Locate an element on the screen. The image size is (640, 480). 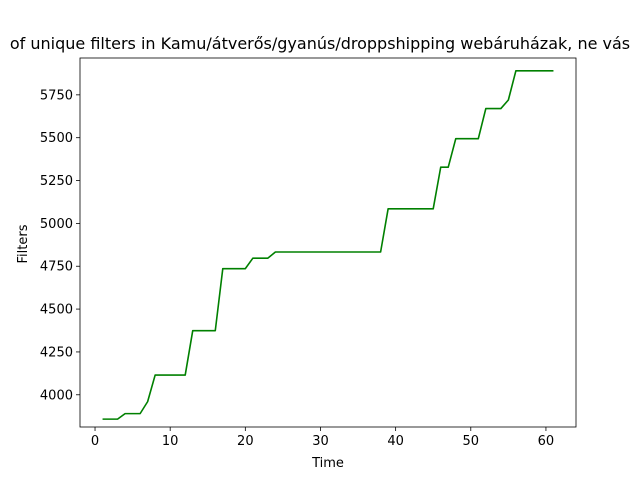
y-tick-label: 5750 is located at coordinates (56, 95).